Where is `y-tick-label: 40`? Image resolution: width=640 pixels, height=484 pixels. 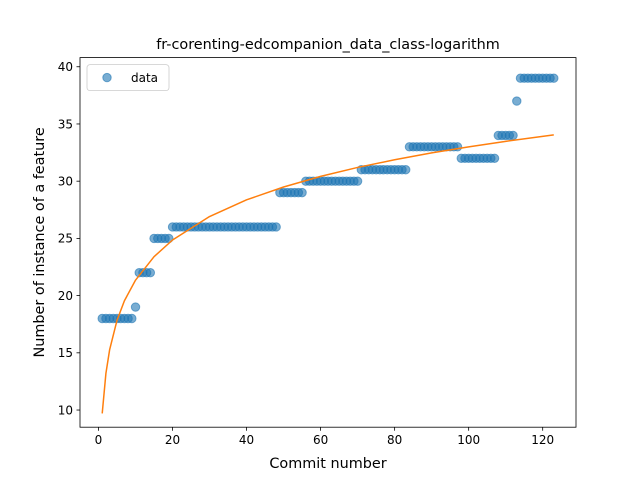 y-tick-label: 40 is located at coordinates (65, 67).